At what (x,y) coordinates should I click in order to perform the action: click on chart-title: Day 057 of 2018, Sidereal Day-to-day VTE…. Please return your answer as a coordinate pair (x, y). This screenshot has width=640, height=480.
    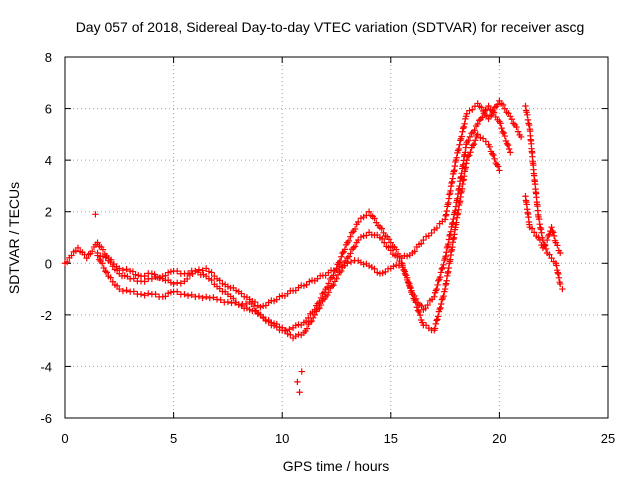
    Looking at the image, I should click on (330, 27).